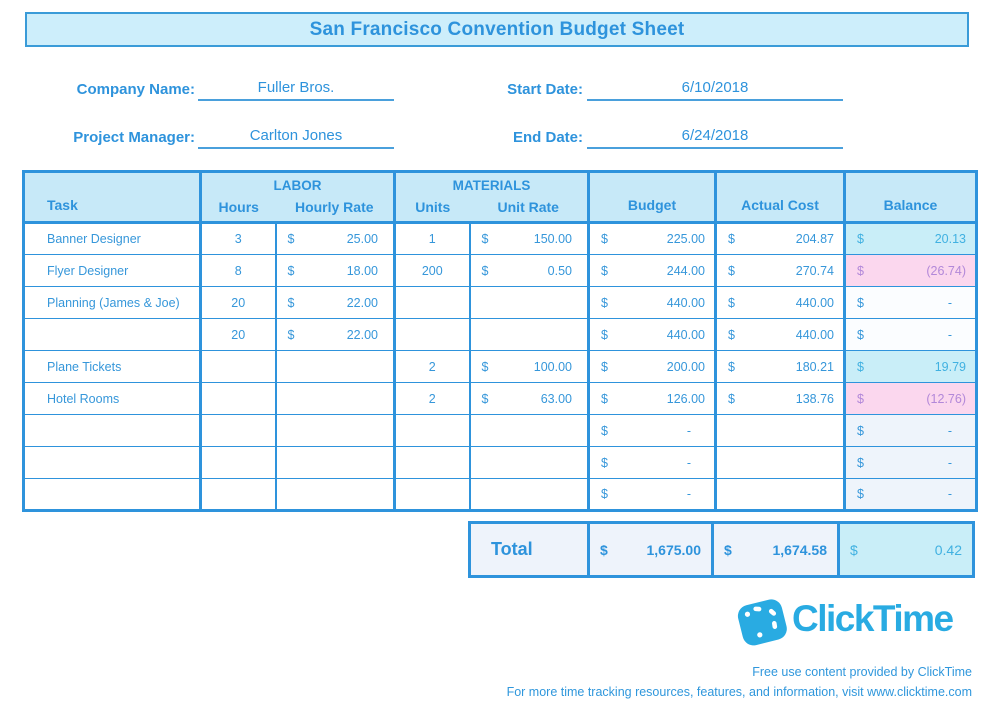 The height and width of the screenshot is (713, 995). Describe the element at coordinates (910, 398) in the screenshot. I see `balance-cell: $ (12.76)` at that location.